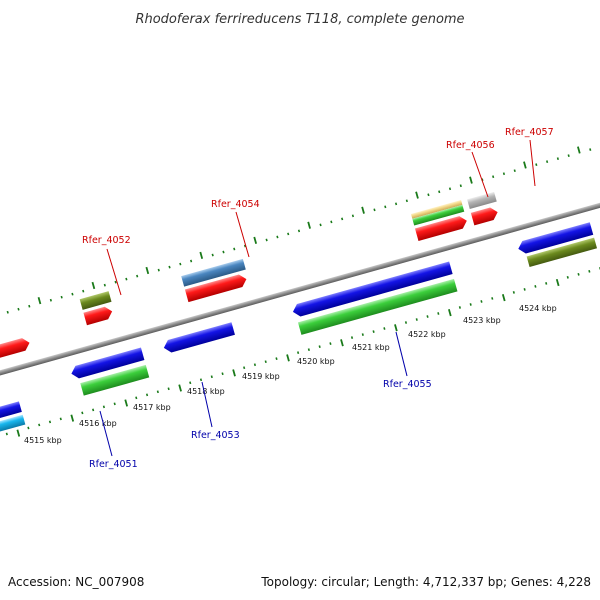  What do you see at coordinates (529, 132) in the screenshot?
I see `gene-label-rfer-4057: Rfer_4057` at bounding box center [529, 132].